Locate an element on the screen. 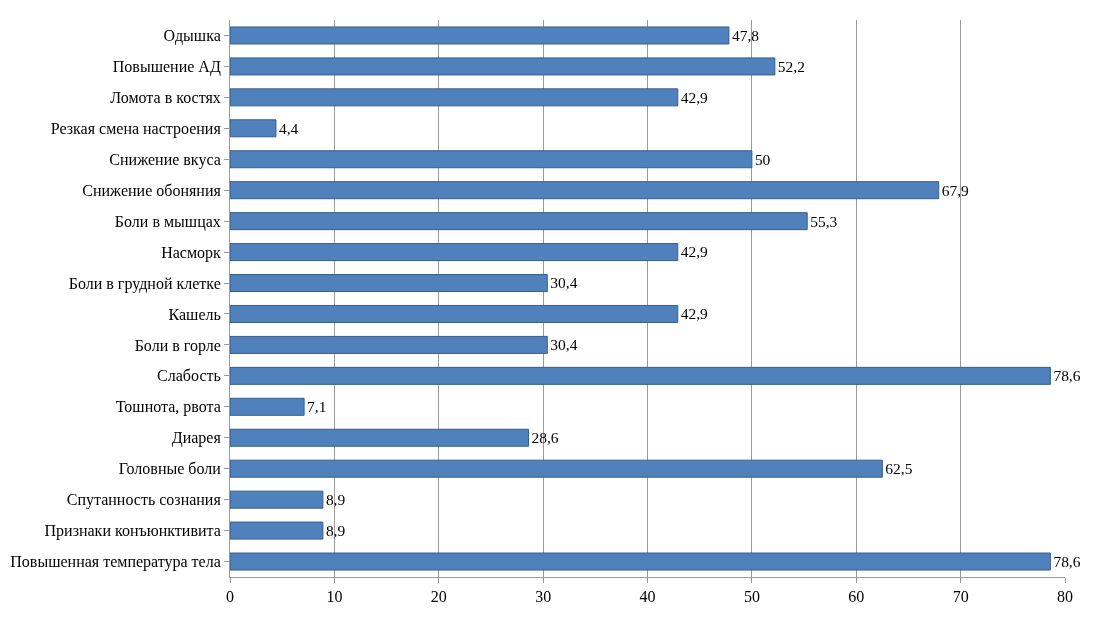 The image size is (1115, 617). y-tick-label: Боли в горле is located at coordinates (177, 345).